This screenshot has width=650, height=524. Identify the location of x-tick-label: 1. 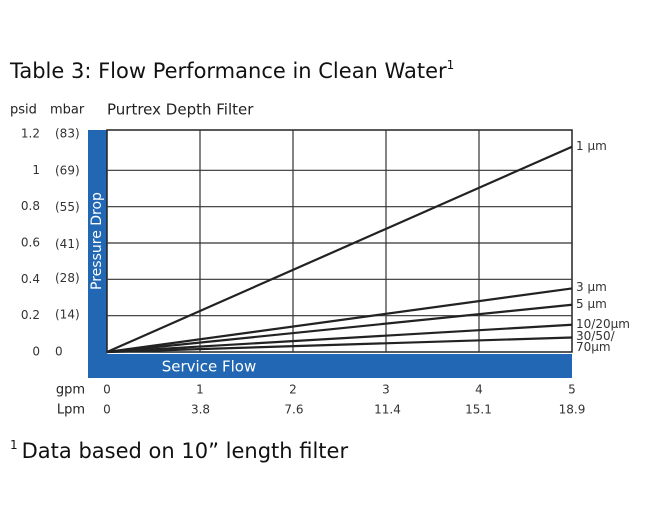
(200, 390).